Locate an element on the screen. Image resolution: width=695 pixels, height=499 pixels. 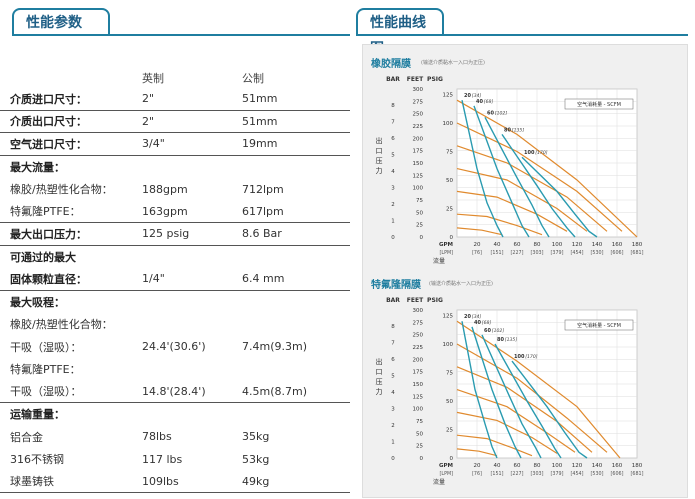
spec-row: 干吸（湿吸）： 14.8'(28.4') 4.5m(8.7m) is located at coordinates (175, 392).